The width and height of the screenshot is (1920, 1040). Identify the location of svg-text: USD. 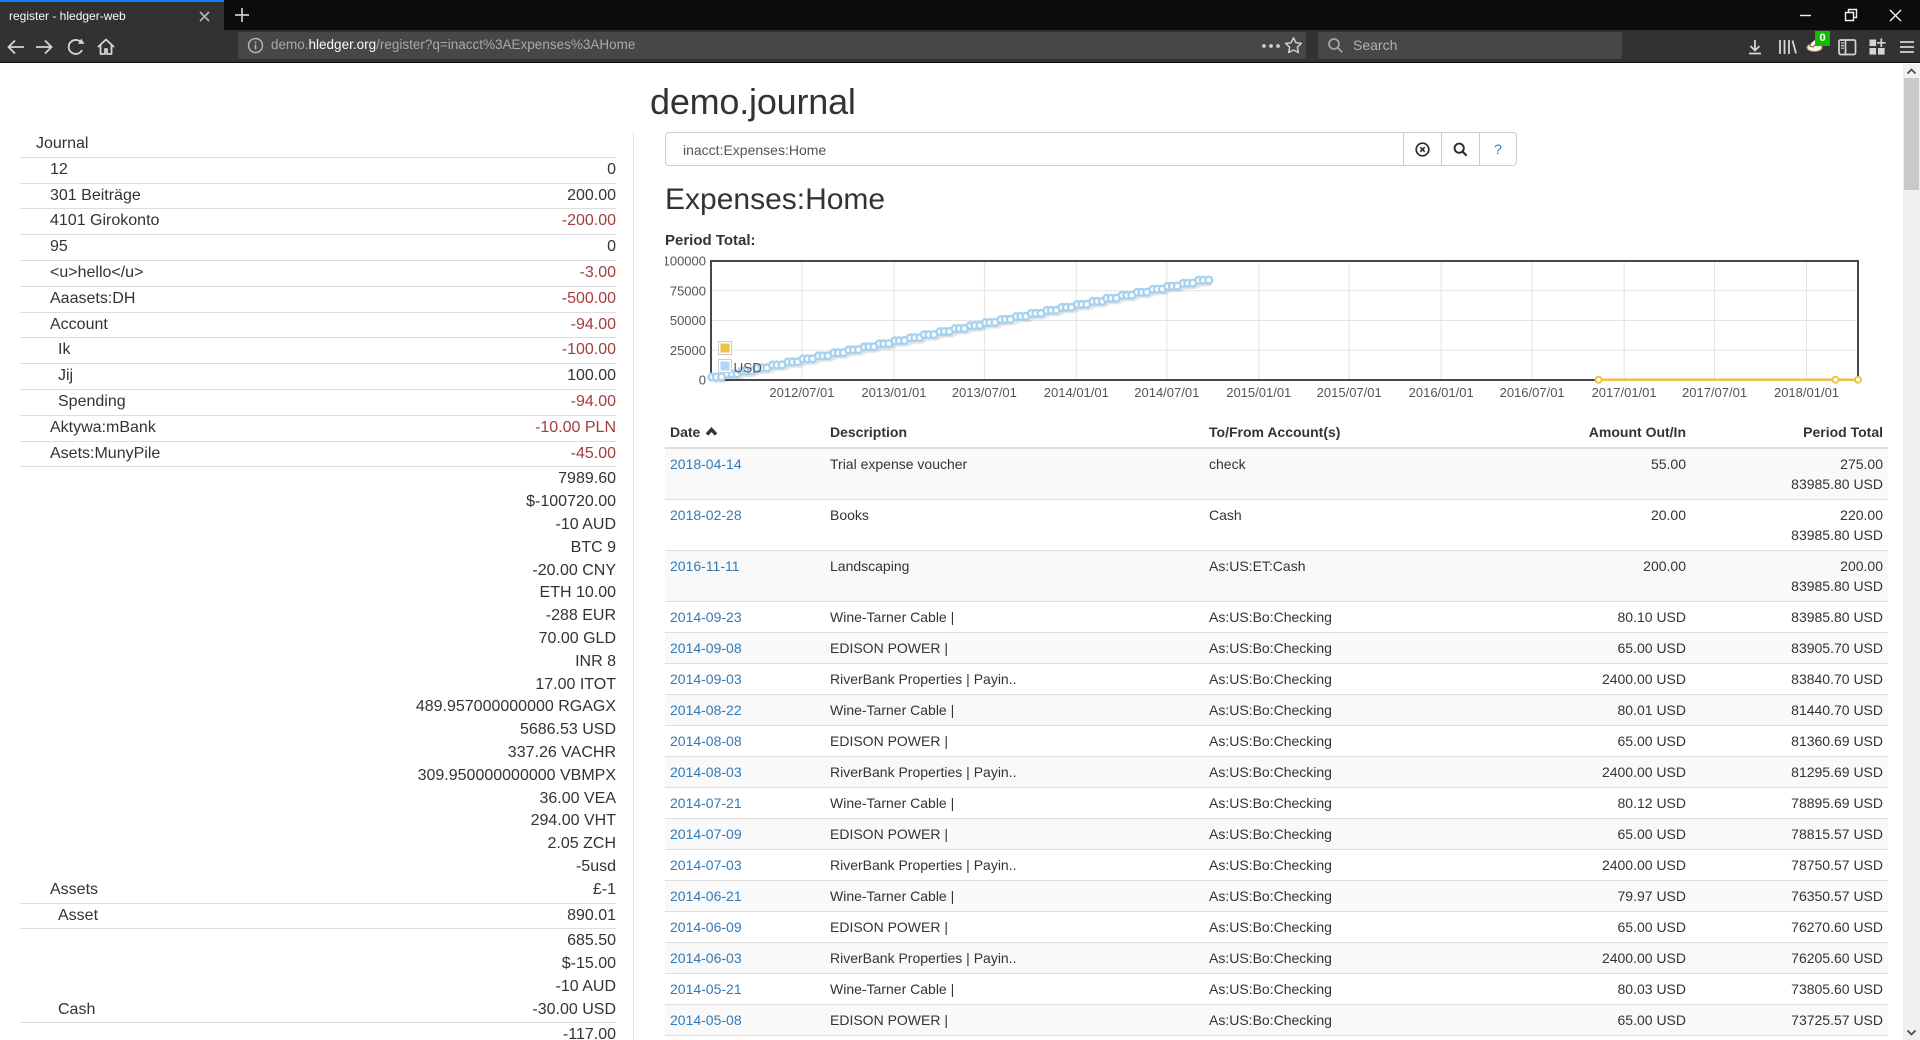
(748, 368).